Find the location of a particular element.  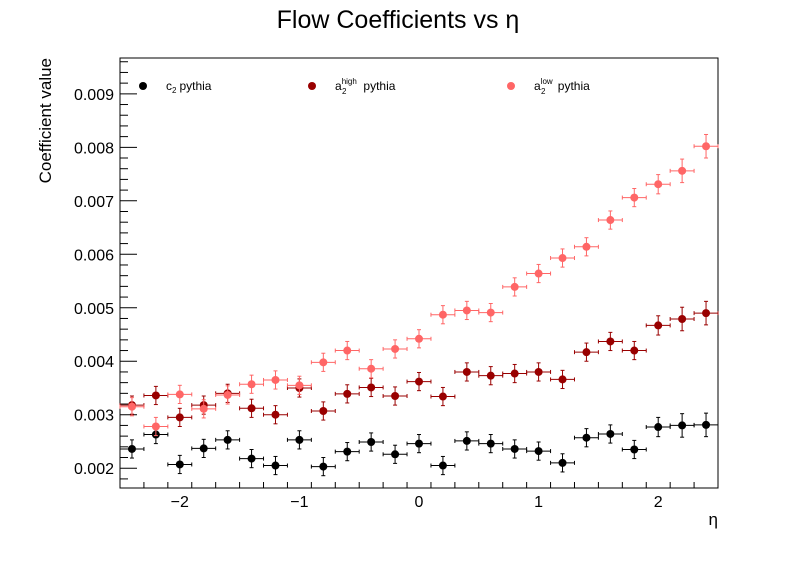

x-tick-label: 0 is located at coordinates (419, 502).